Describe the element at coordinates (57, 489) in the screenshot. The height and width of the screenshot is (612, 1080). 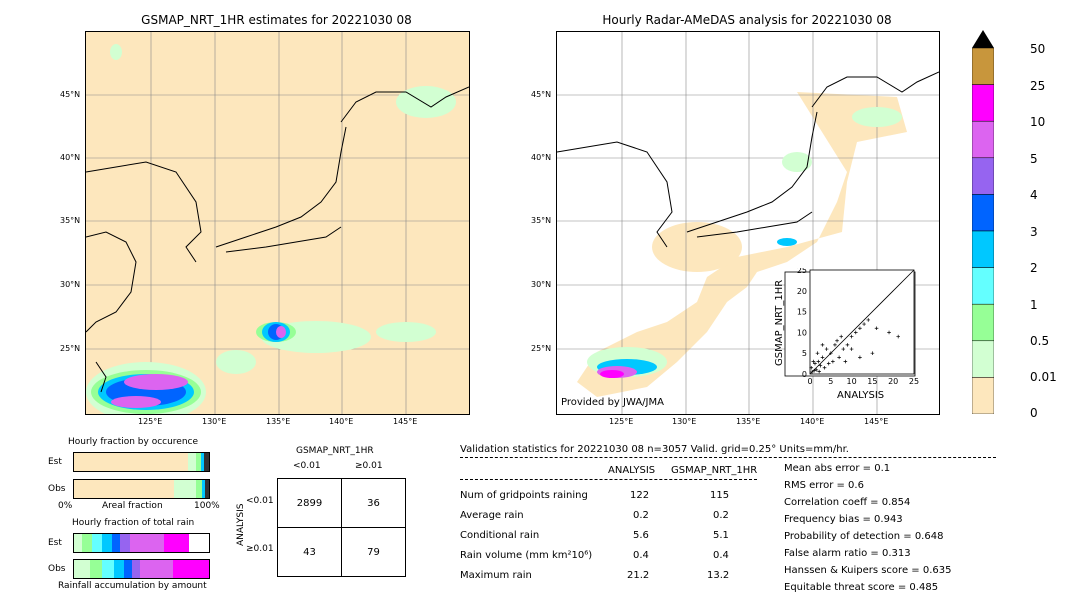
I see `occurrence-obs-label: Obs` at that location.